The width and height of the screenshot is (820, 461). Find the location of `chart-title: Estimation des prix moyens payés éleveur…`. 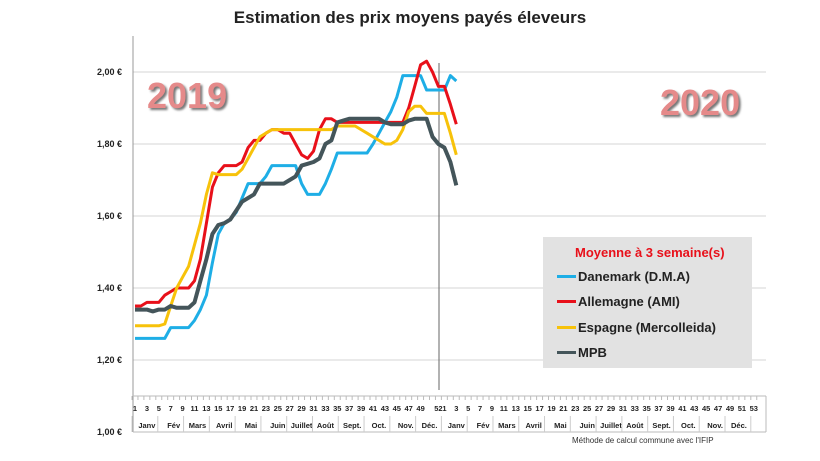

chart-title: Estimation des prix moyens payés éleveur… is located at coordinates (410, 17).